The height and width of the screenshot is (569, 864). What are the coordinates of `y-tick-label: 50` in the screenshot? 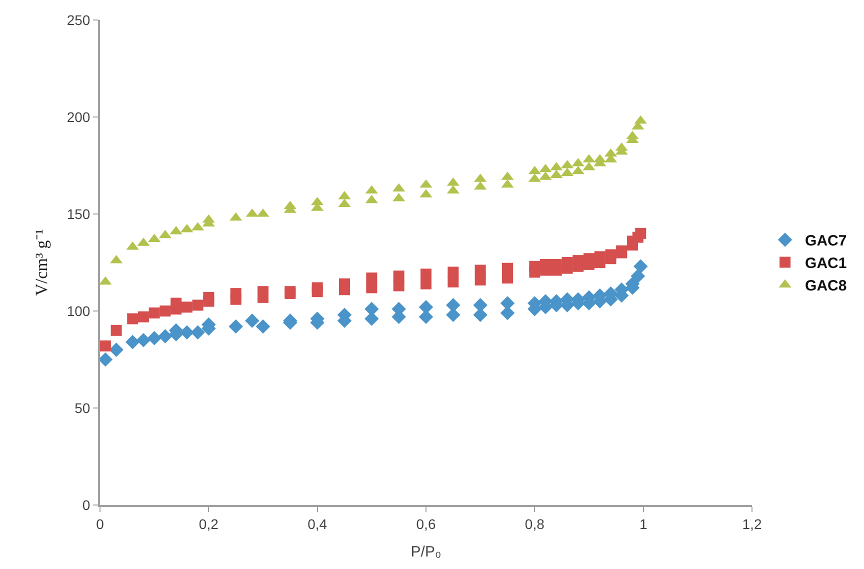 It's located at (82, 408).